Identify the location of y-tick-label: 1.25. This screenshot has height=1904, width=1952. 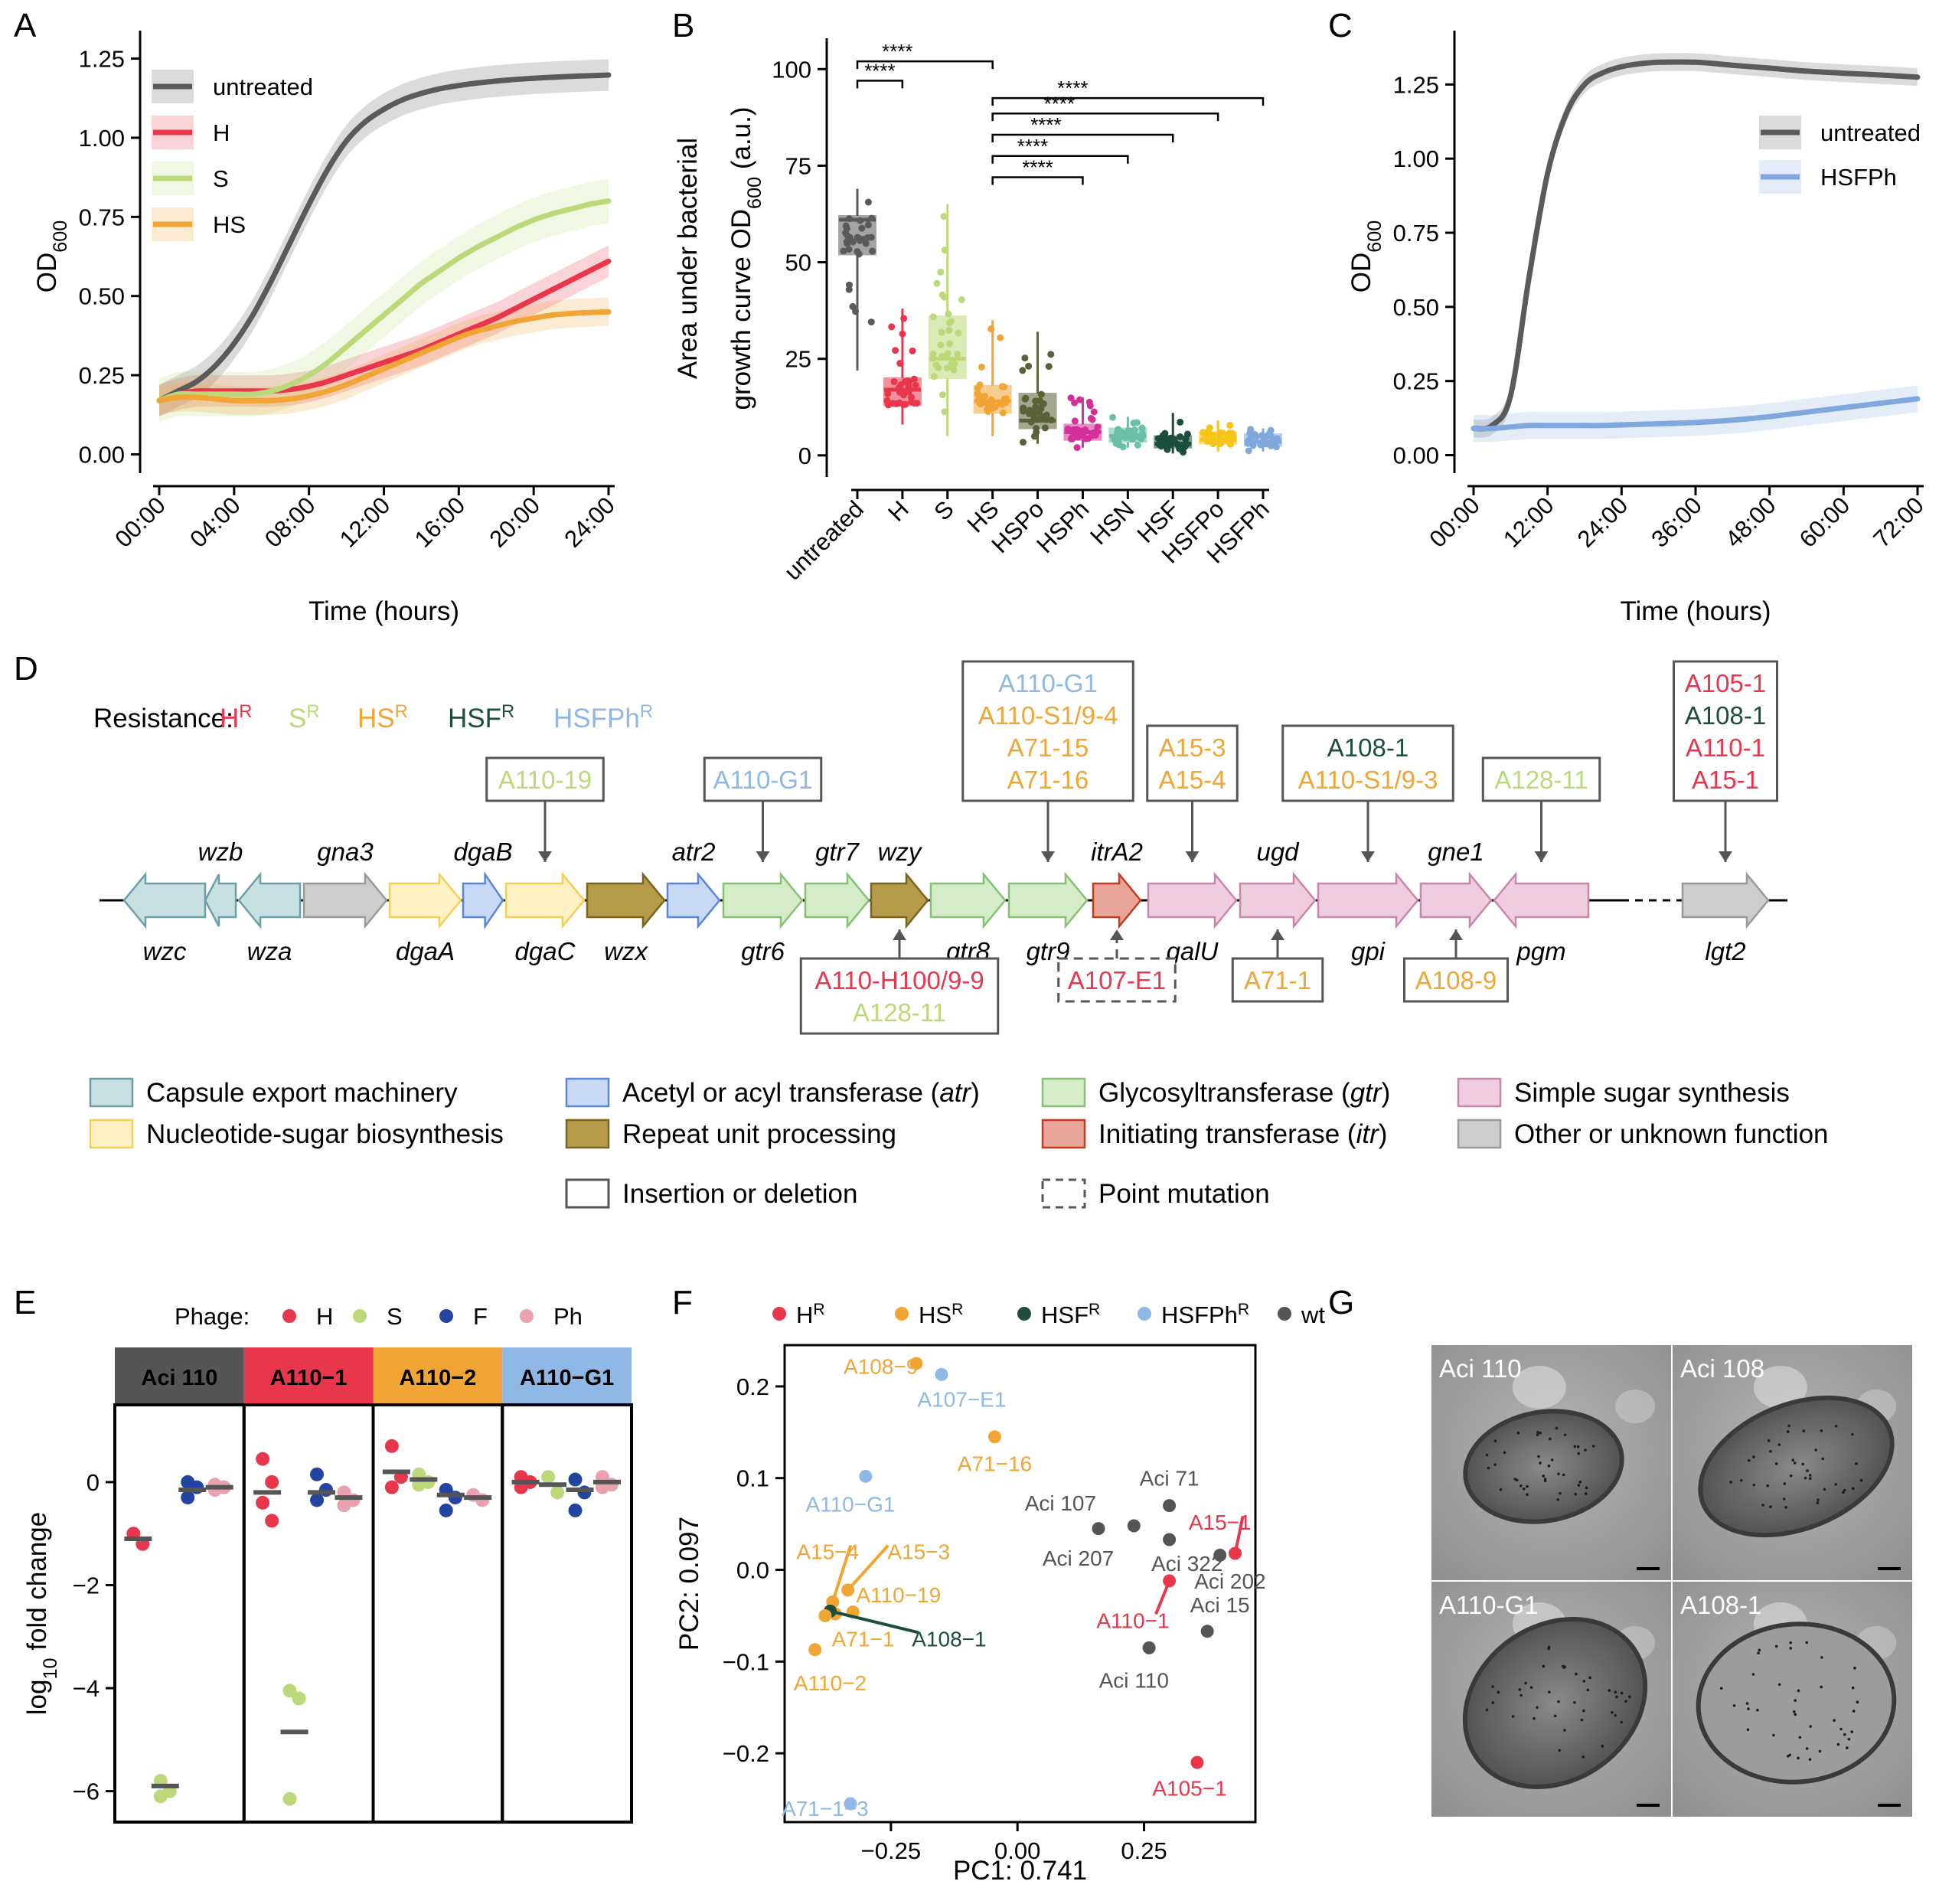
(1416, 85).